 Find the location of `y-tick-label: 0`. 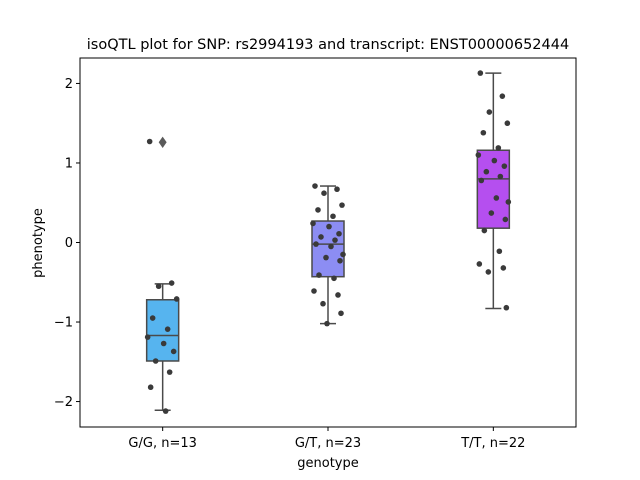

y-tick-label: 0 is located at coordinates (69, 243).